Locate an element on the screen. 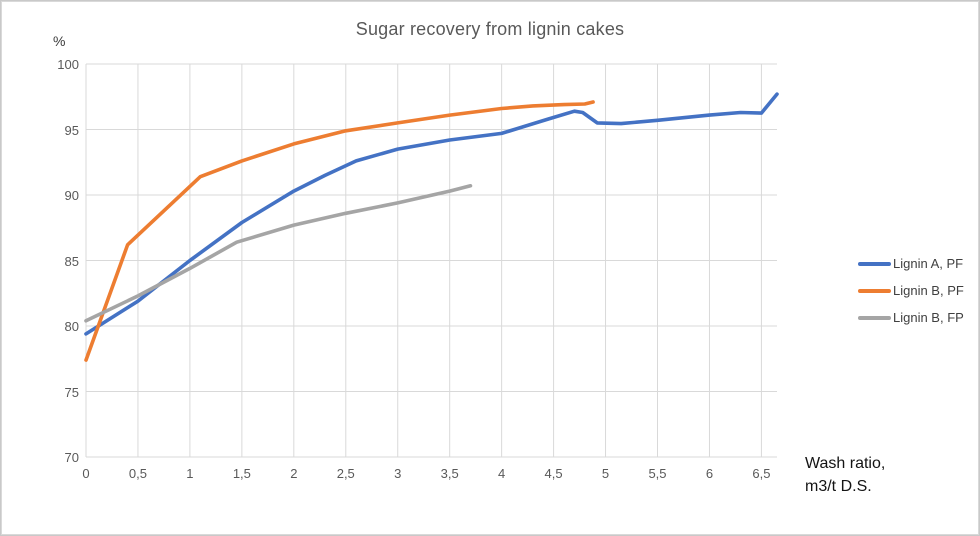 This screenshot has width=980, height=536. x-axis-title-line-1: Wash ratio, is located at coordinates (845, 463).